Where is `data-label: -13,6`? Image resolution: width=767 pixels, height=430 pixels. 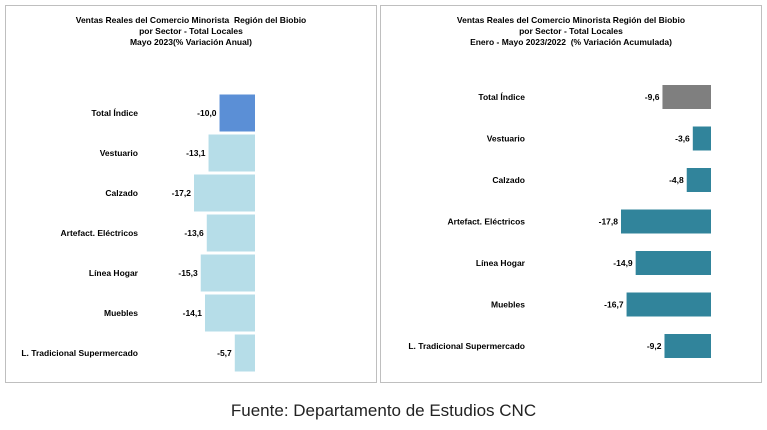
data-label: -13,6 is located at coordinates (194, 233).